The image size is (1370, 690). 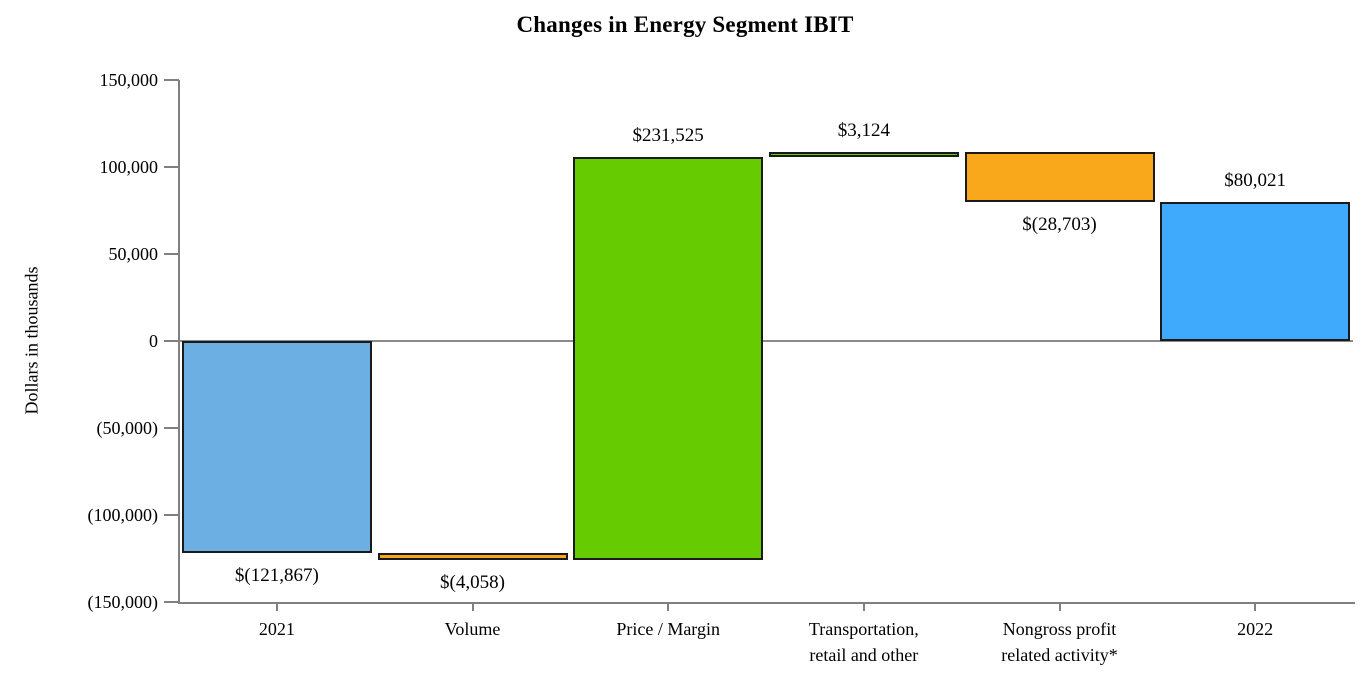 What do you see at coordinates (127, 428) in the screenshot?
I see `y-tick-label: (50,000)` at bounding box center [127, 428].